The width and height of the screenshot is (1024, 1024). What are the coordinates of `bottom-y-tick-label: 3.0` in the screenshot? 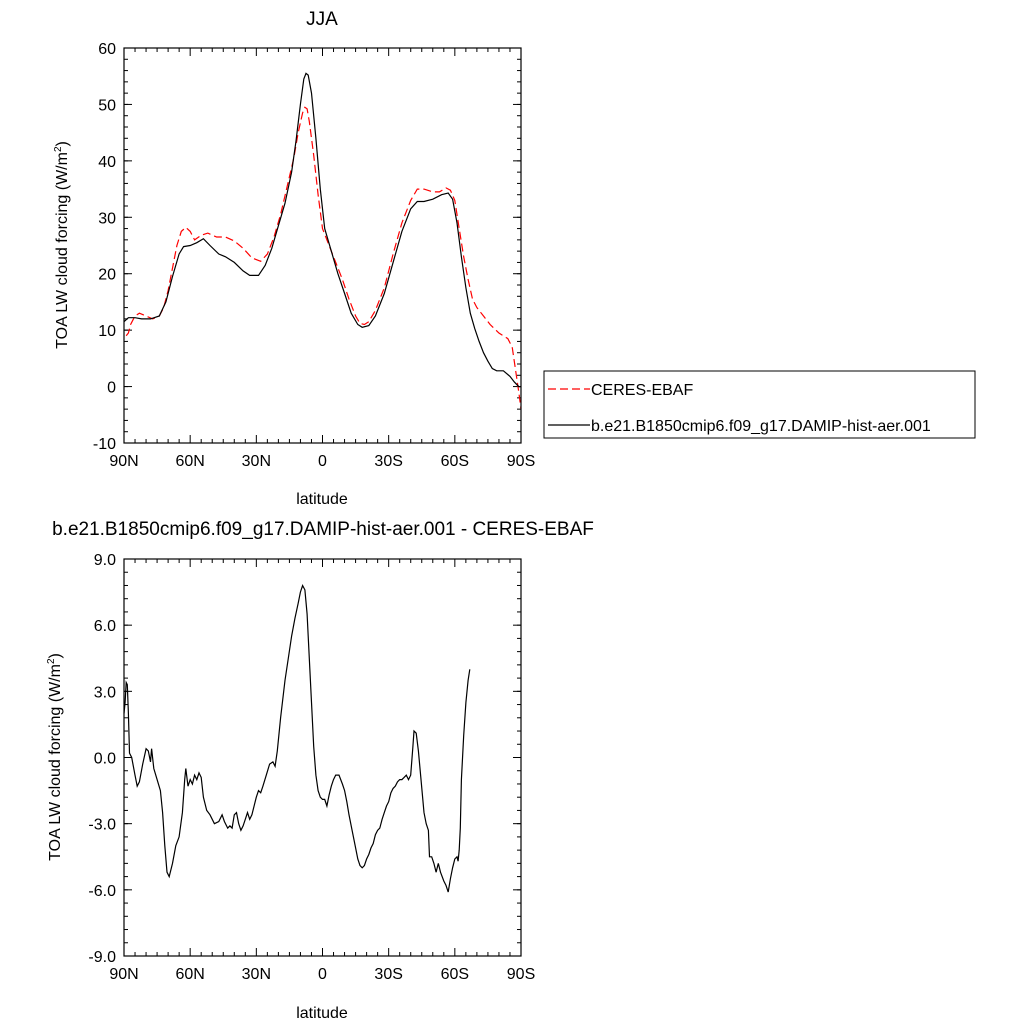 It's located at (105, 692).